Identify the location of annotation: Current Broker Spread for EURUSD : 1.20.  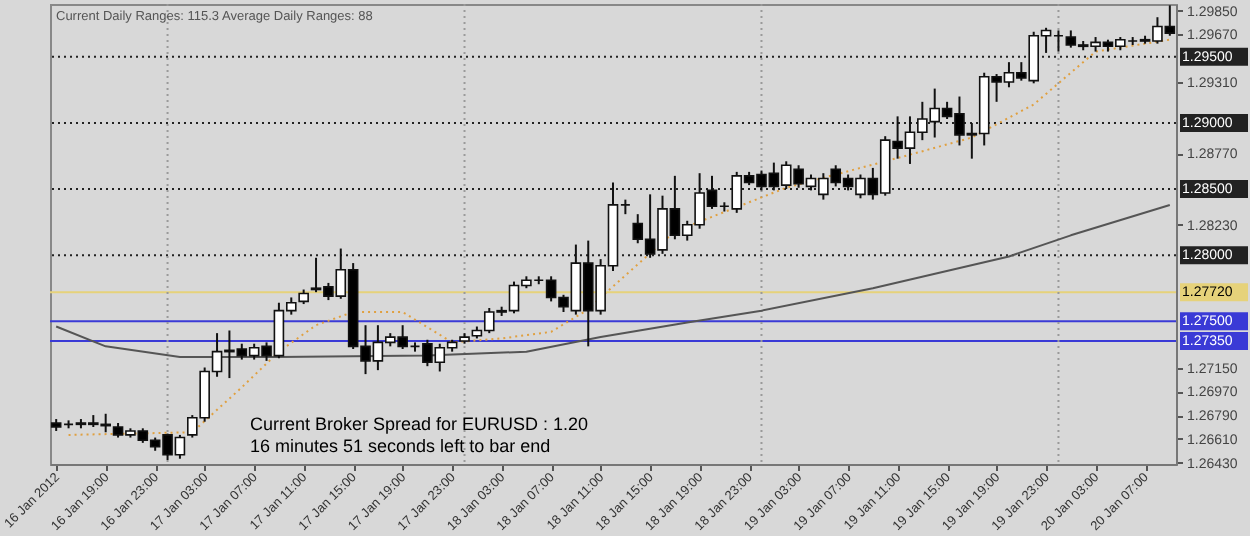
(419, 424).